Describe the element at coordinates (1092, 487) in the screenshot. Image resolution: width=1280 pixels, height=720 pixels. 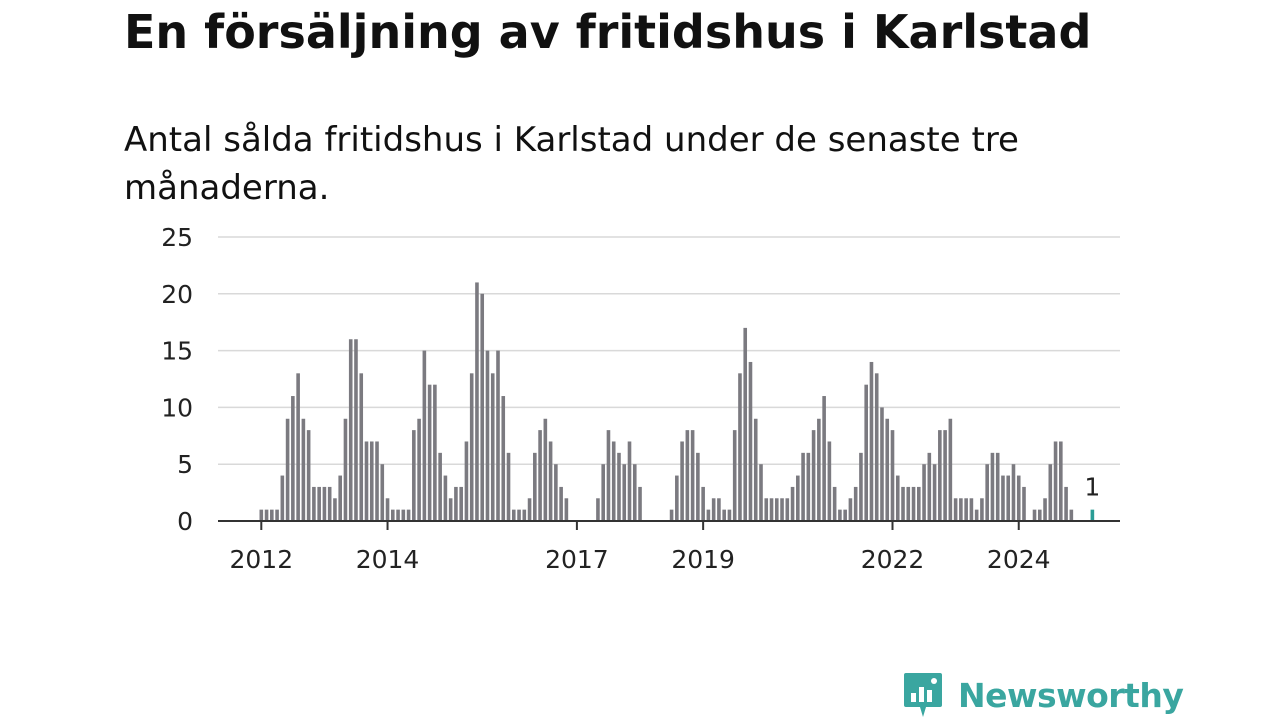
I see `latest-value-label: 1` at that location.